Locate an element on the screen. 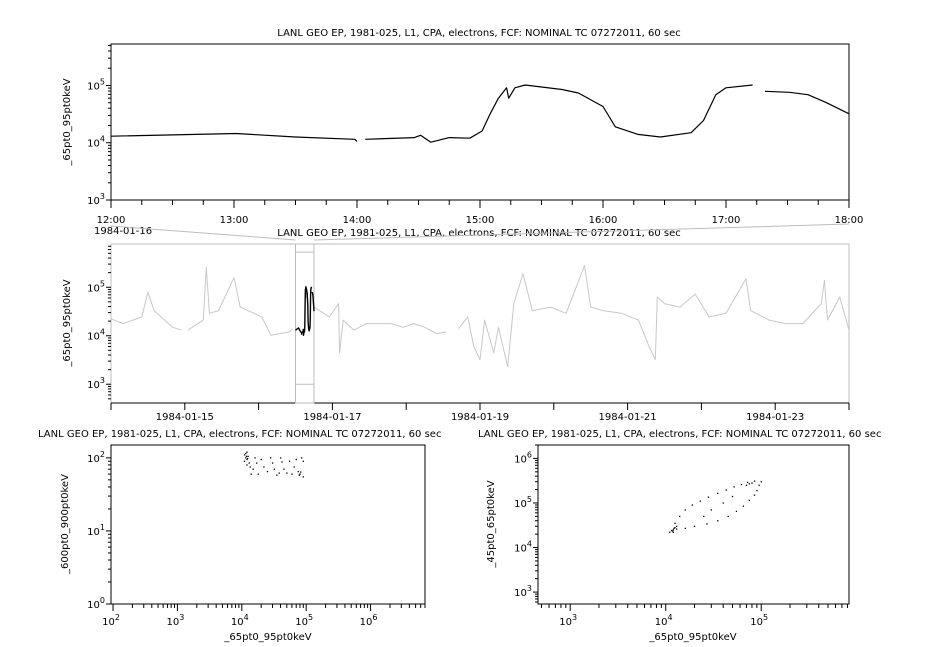 The height and width of the screenshot is (647, 926). x-tick-label: 1984-01-15 is located at coordinates (185, 417).